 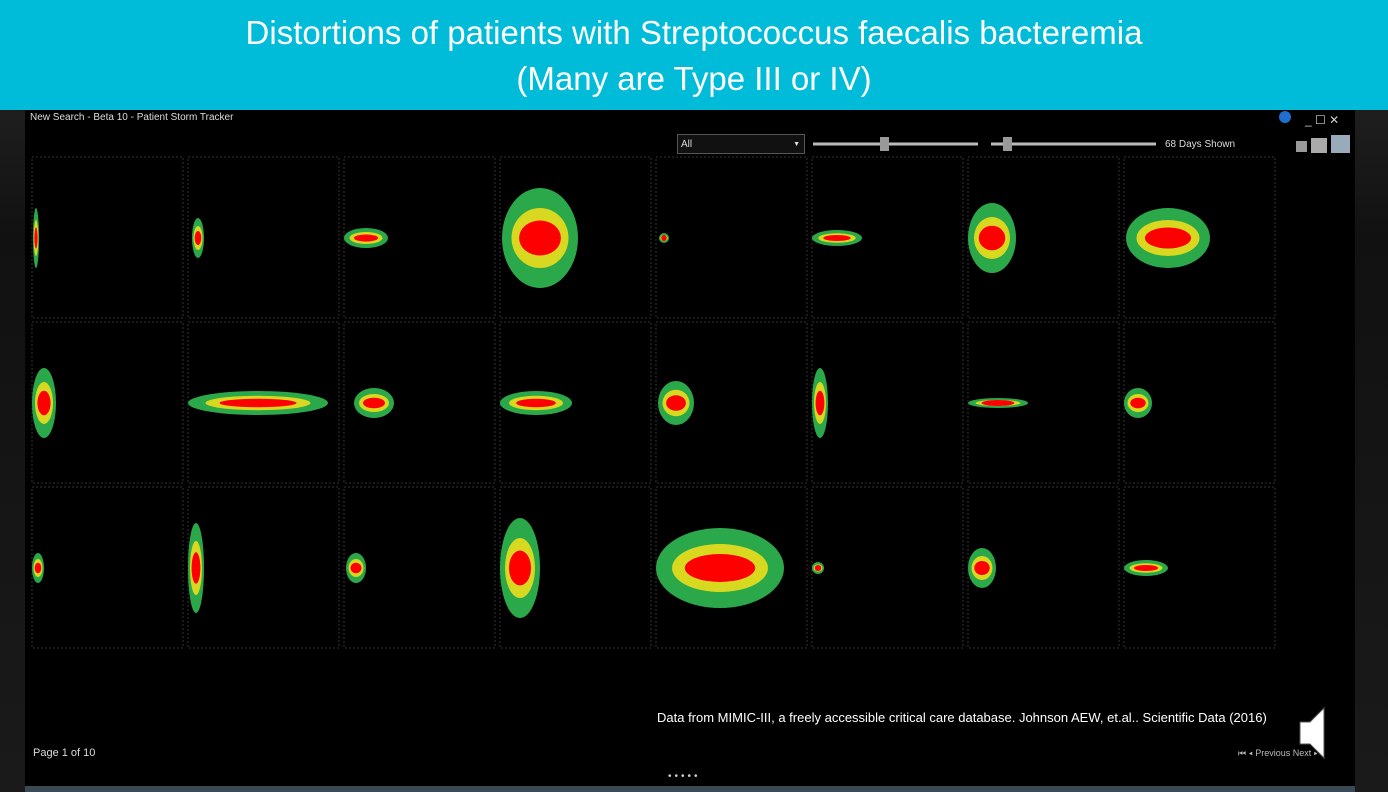 I want to click on taskbar, so click(x=690, y=789).